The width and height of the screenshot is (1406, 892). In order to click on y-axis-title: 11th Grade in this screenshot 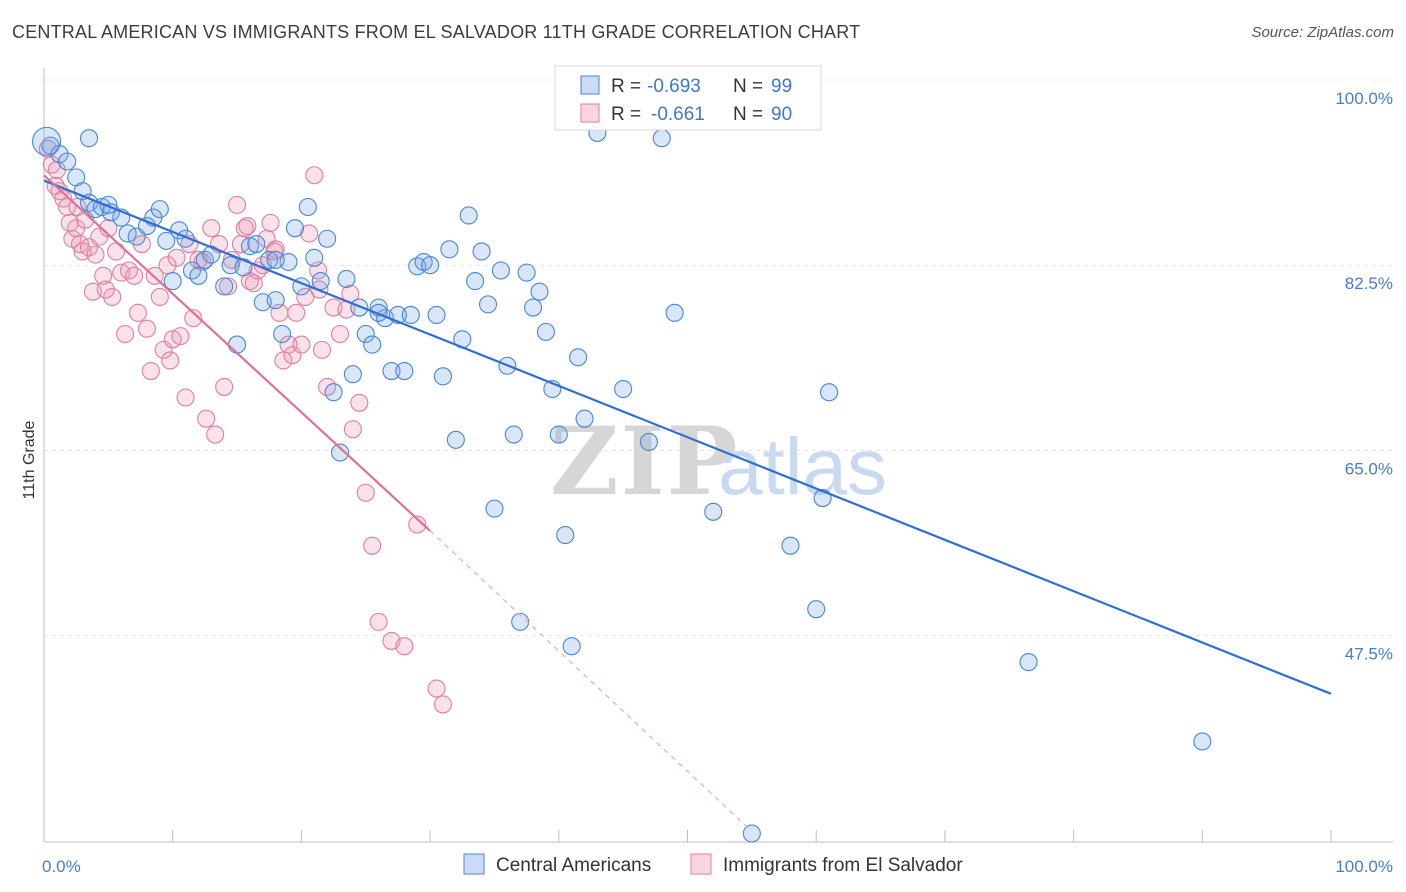, I will do `click(29, 459)`.